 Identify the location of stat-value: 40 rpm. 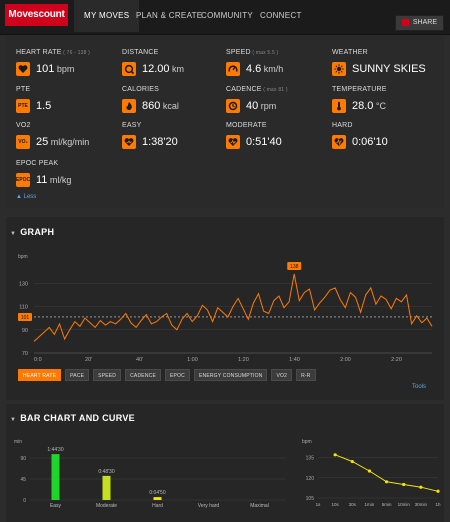
(261, 106).